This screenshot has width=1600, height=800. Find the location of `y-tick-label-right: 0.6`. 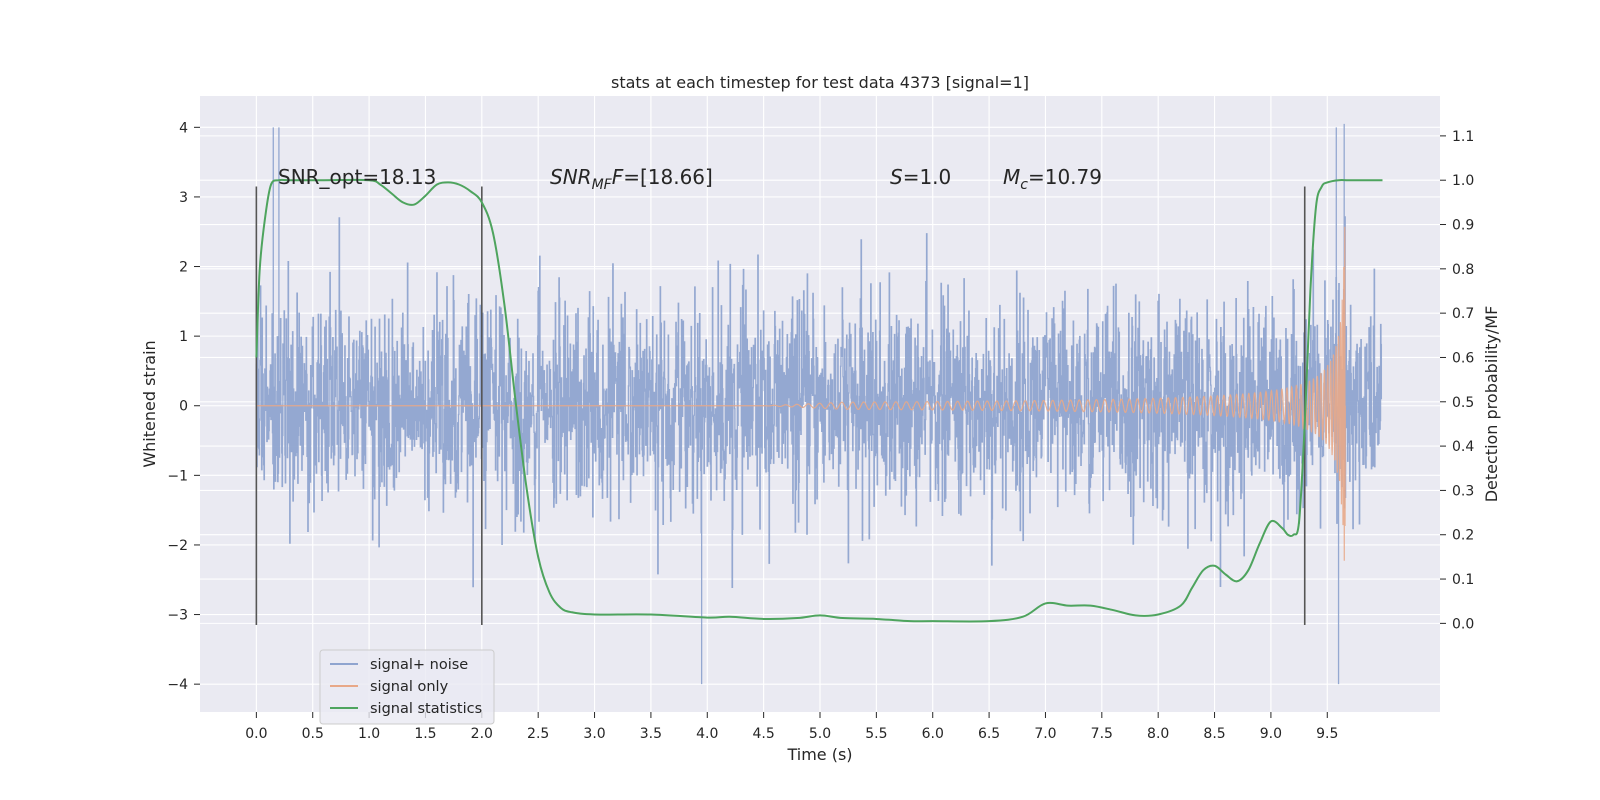

y-tick-label-right: 0.6 is located at coordinates (1463, 358).